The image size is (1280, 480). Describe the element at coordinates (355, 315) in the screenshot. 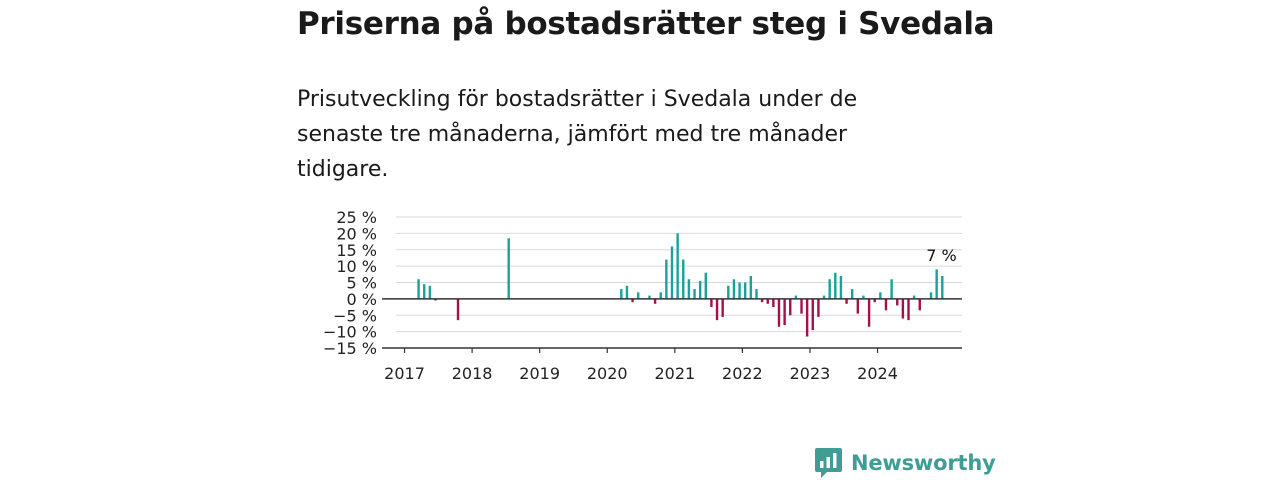

I see `y-tick-label: −5 %` at that location.